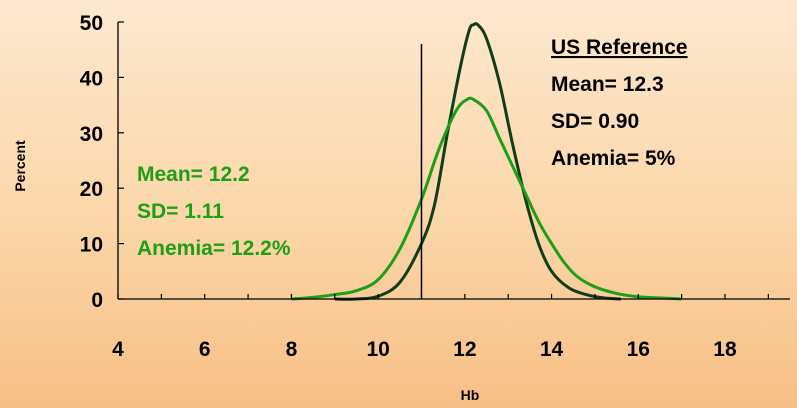  What do you see at coordinates (91, 245) in the screenshot?
I see `y-tick-label: 10` at bounding box center [91, 245].